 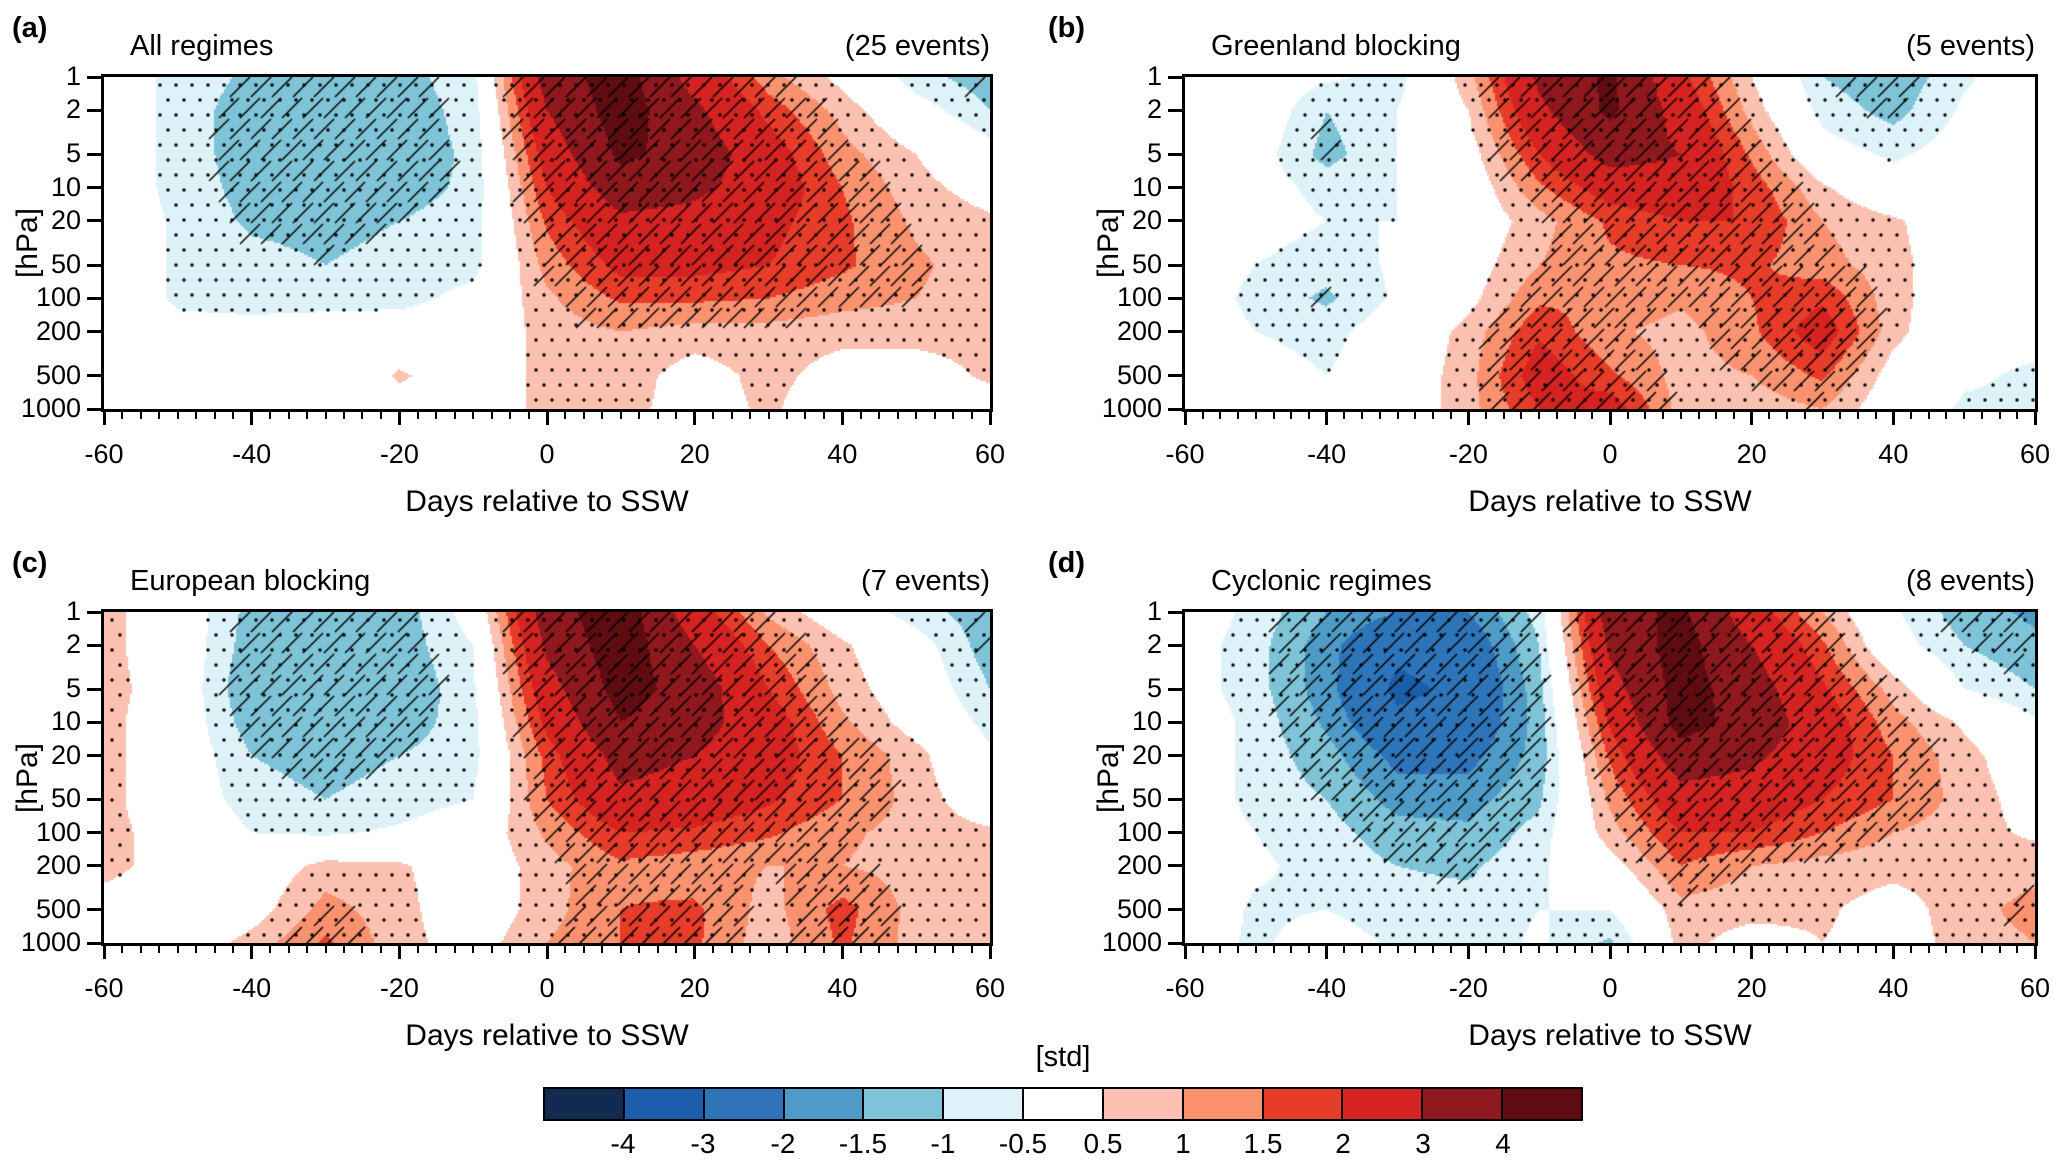 I want to click on contour-canvas-b, so click(x=1610, y=243).